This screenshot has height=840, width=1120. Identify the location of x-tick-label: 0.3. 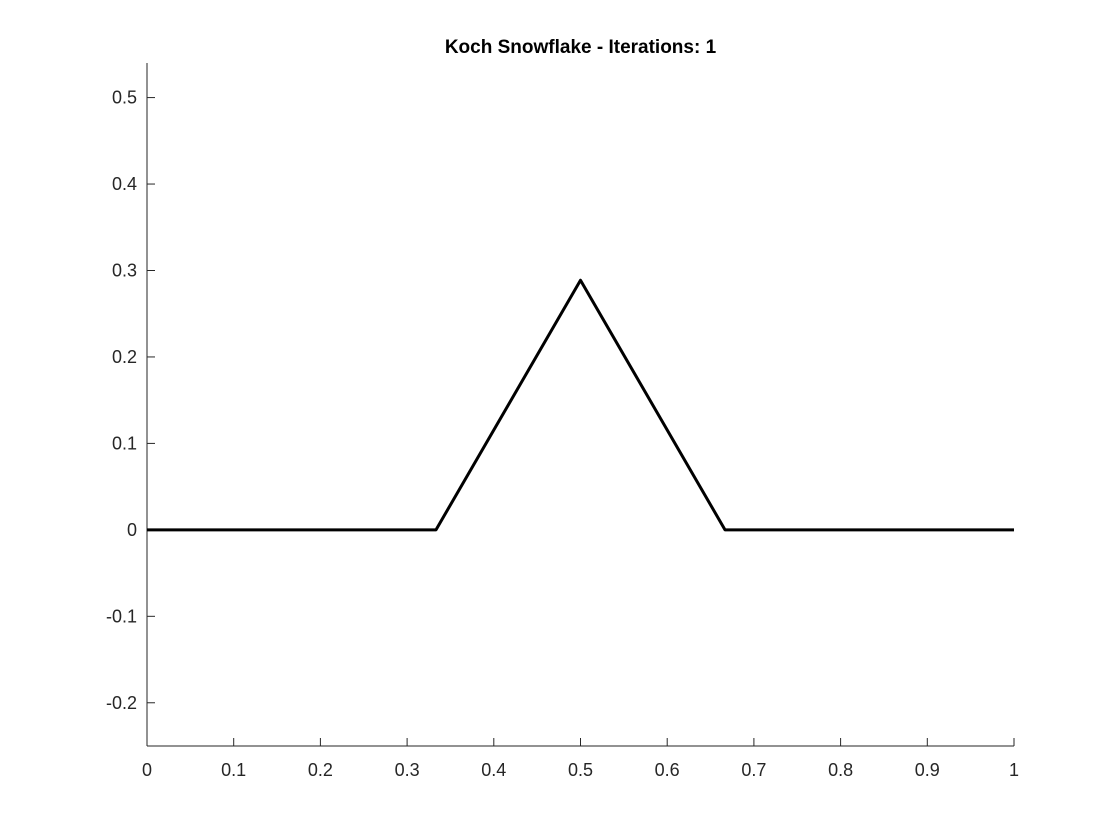
(407, 770).